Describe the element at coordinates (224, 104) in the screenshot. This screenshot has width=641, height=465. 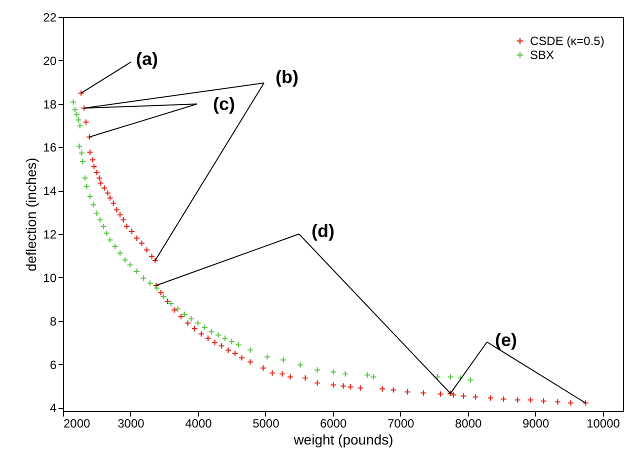
I see `annotation: (c)` at that location.